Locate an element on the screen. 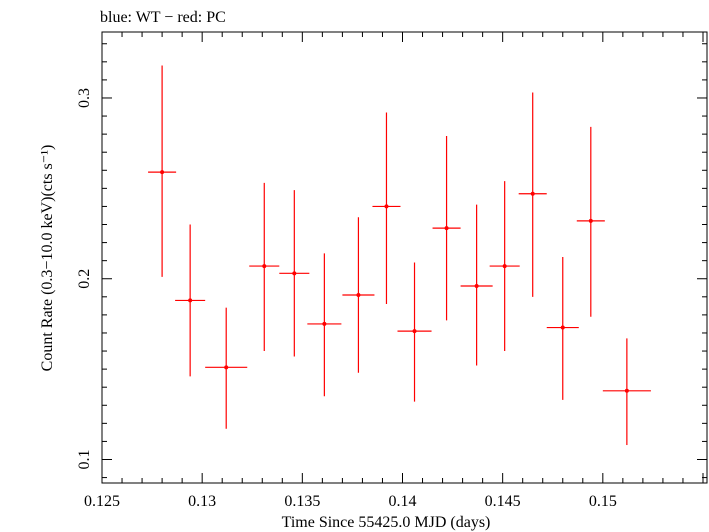  x-tick-label: 0.135 is located at coordinates (302, 501).